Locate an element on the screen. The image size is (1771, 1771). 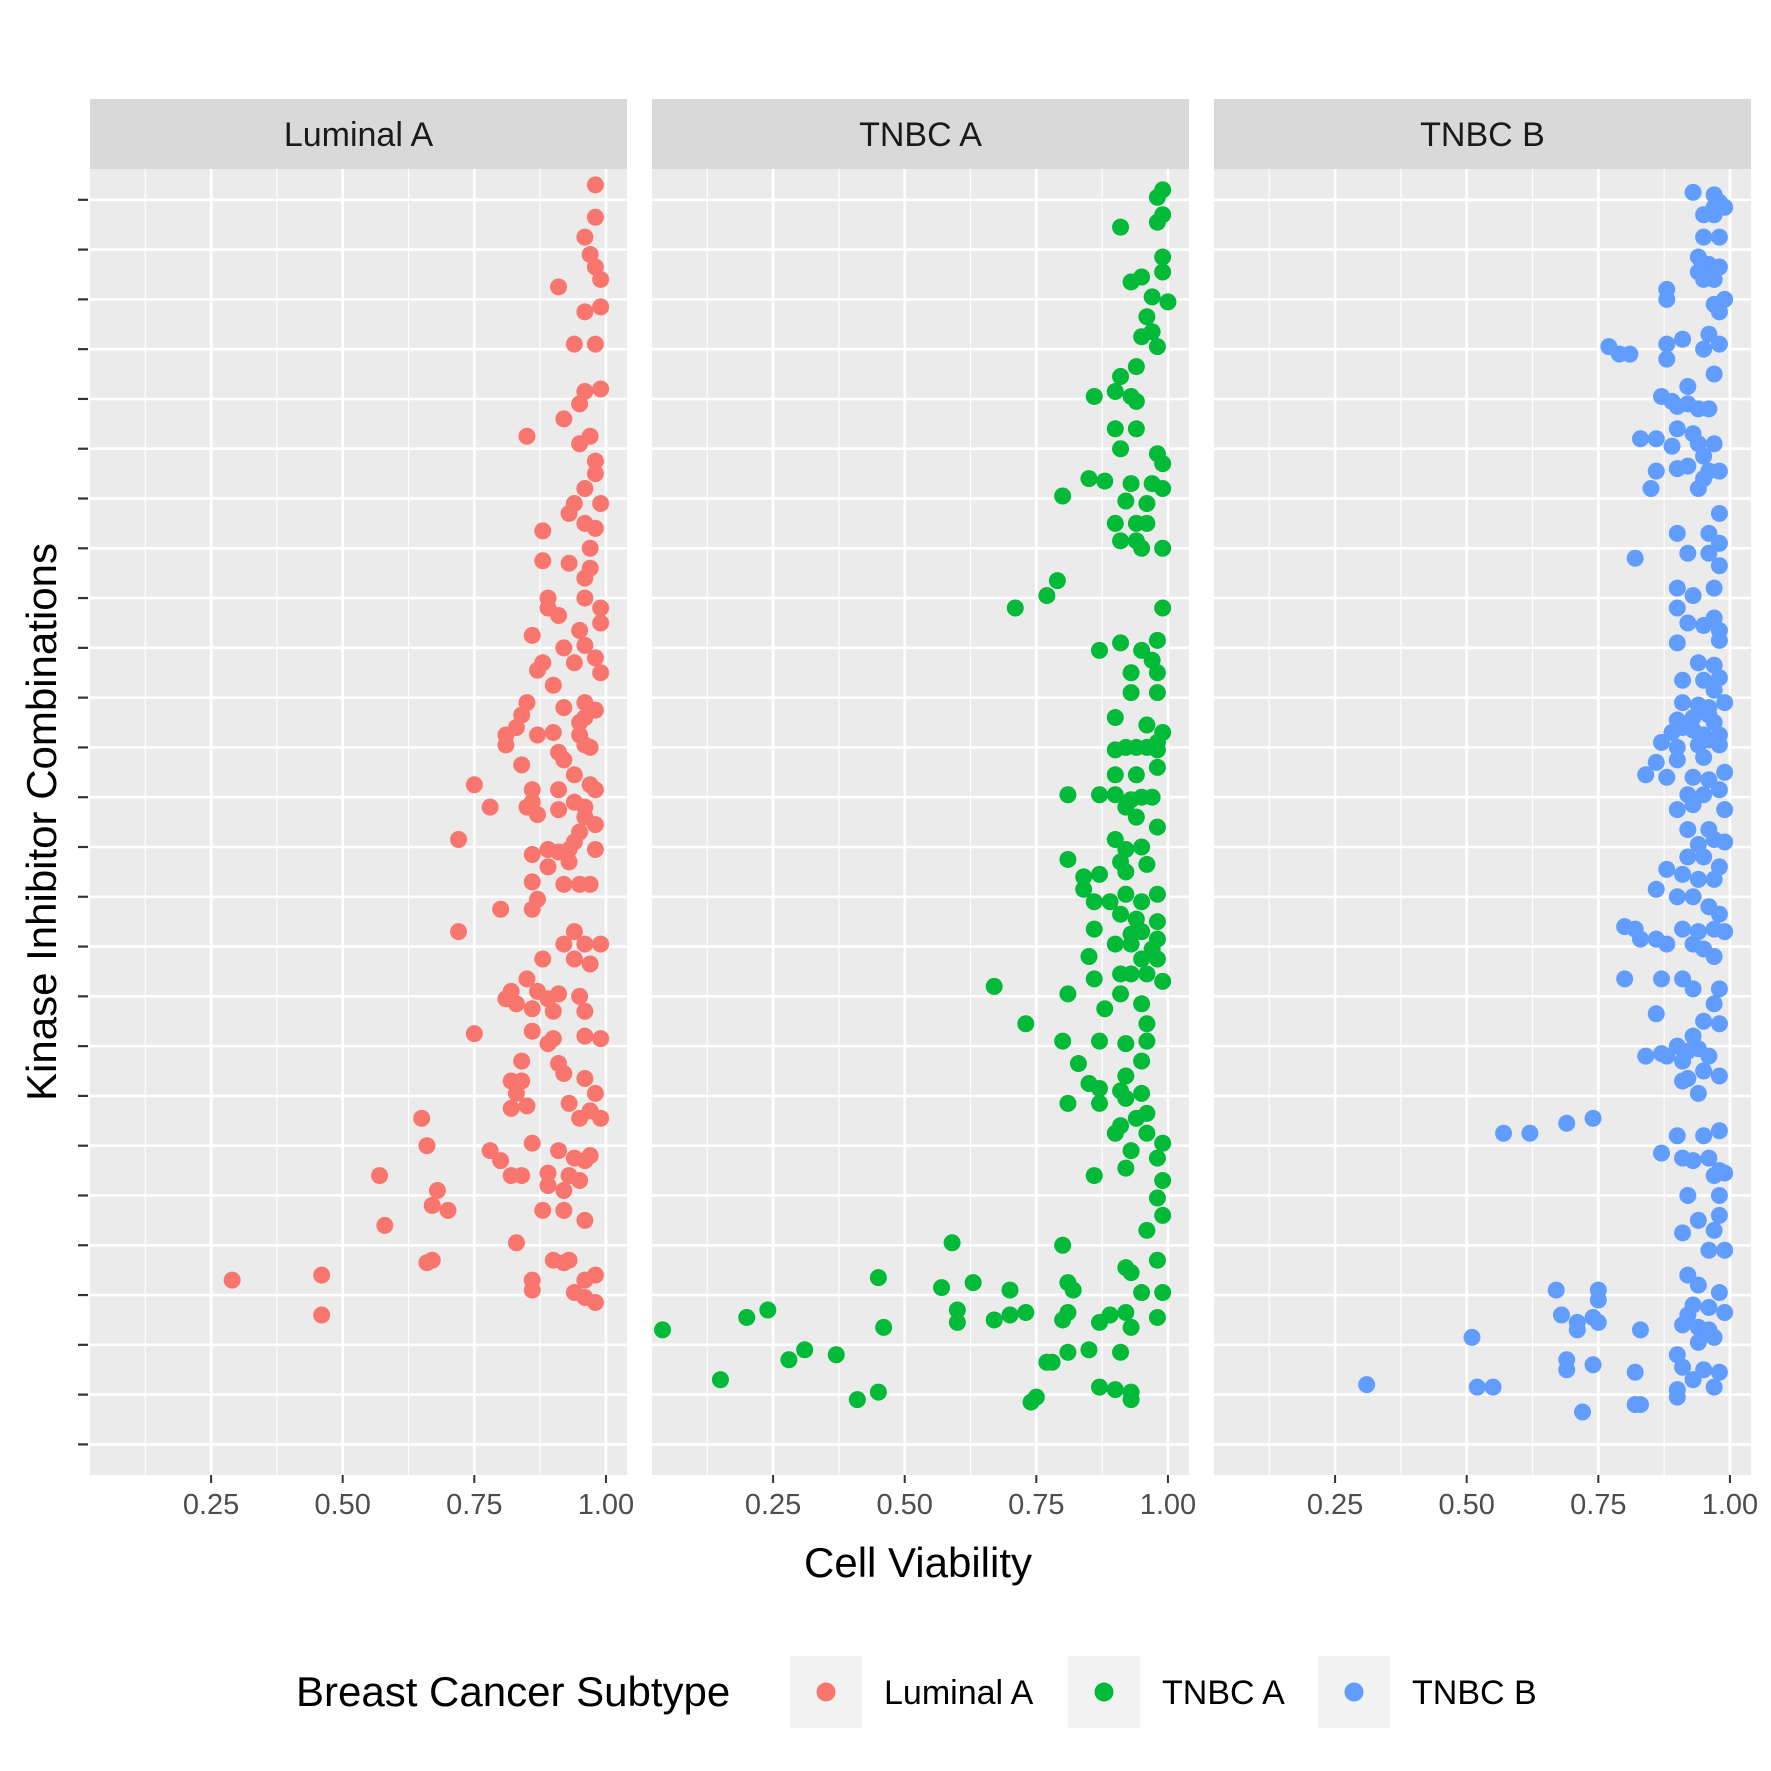
legend-entry: Luminal A is located at coordinates (912, 1692).